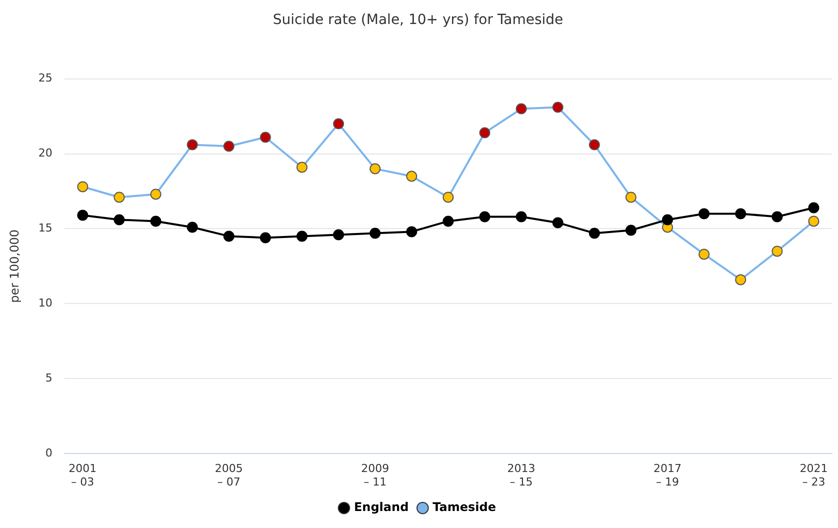  I want to click on y-tick-label: 0, so click(48, 453).